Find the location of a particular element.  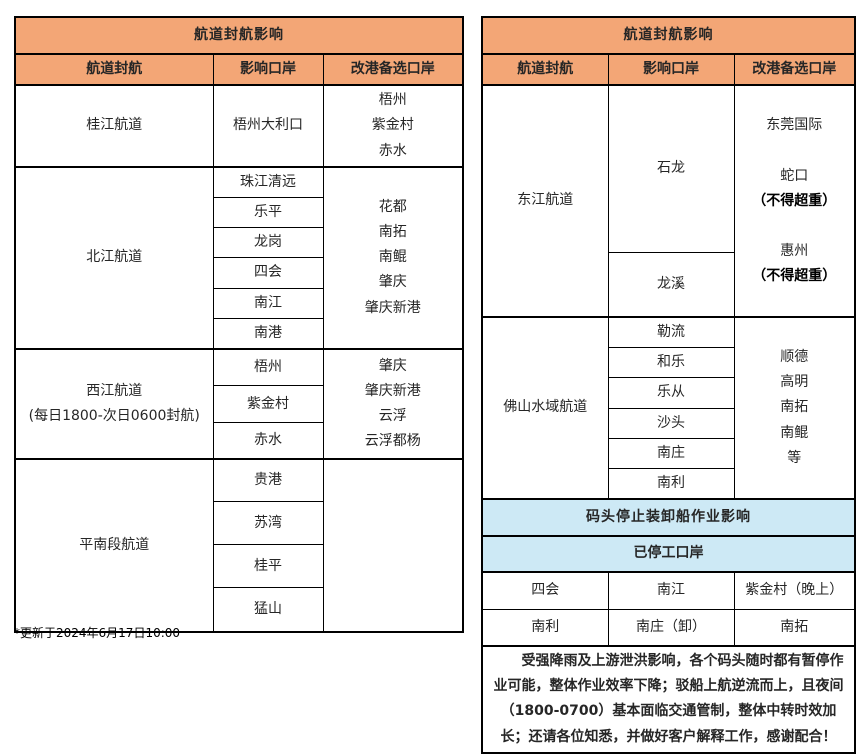

stopped-port-cell: 南江 is located at coordinates (671, 590).